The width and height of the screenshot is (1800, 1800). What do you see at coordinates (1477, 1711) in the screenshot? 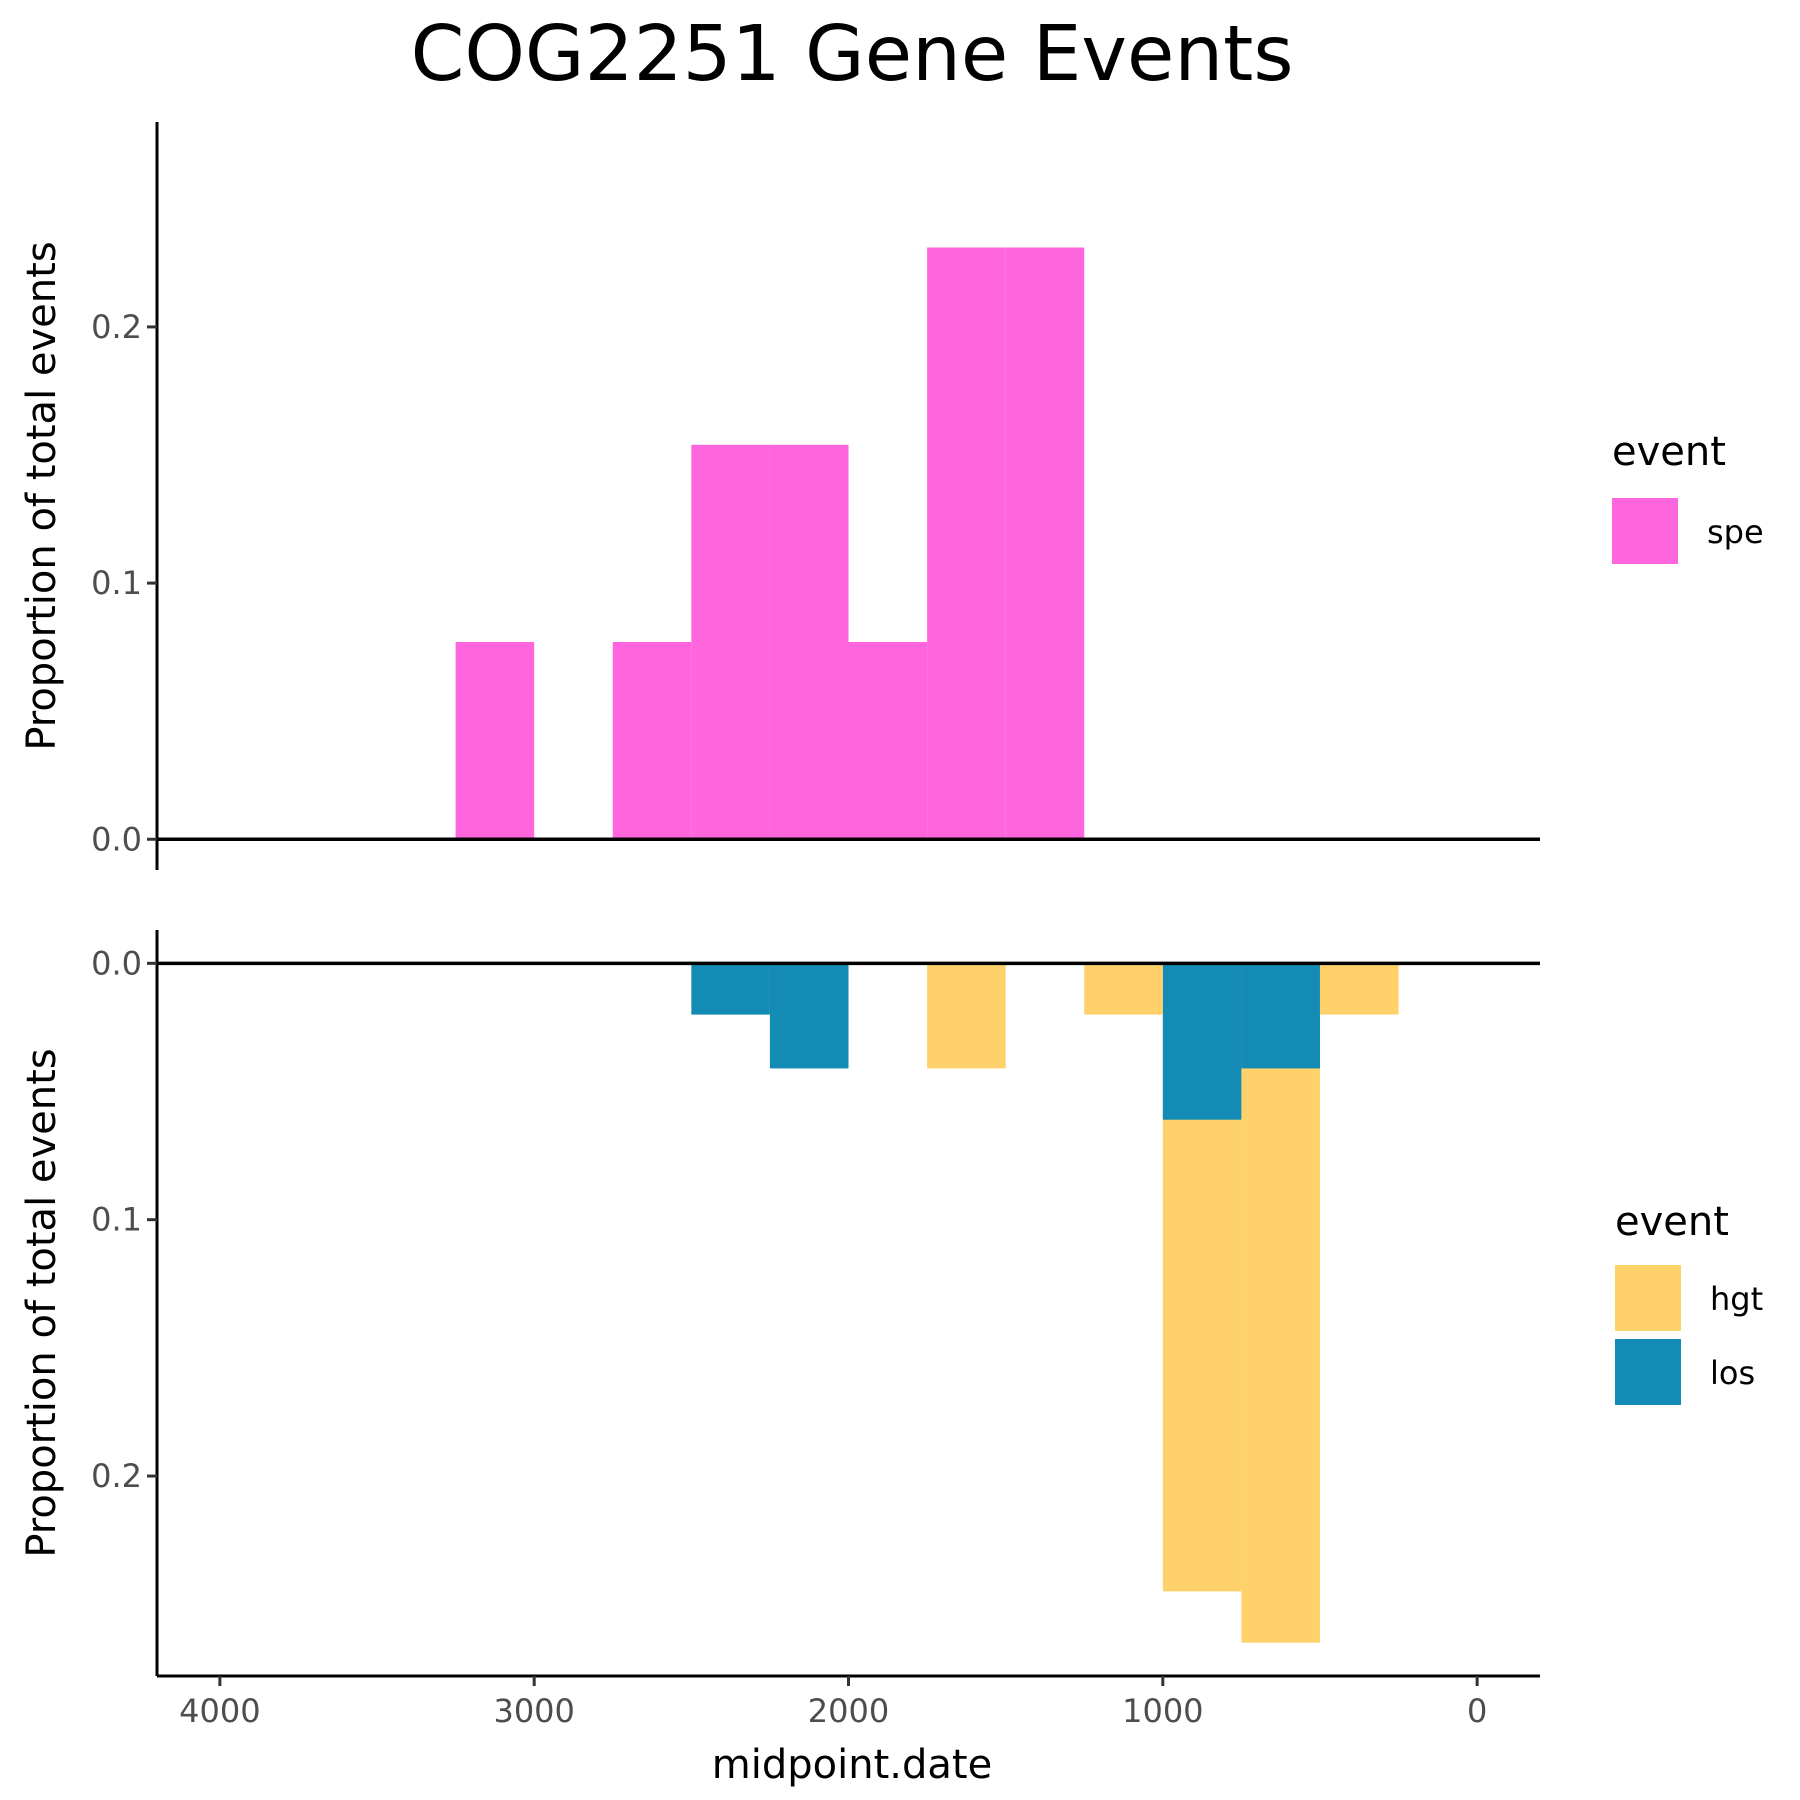
I see `x-tick-label: 0` at bounding box center [1477, 1711].